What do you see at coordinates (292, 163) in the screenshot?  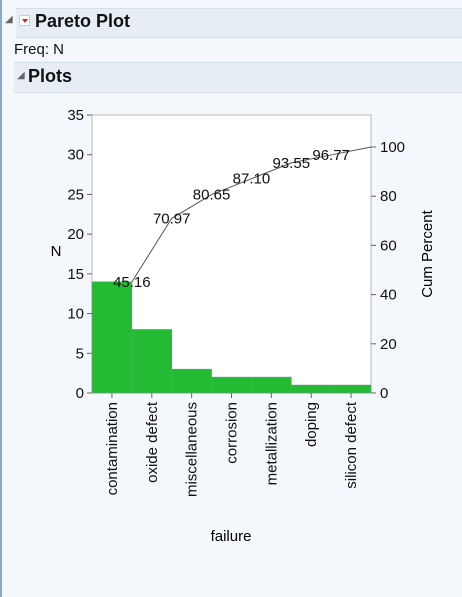 I see `cum-percent-label: 93.55` at bounding box center [292, 163].